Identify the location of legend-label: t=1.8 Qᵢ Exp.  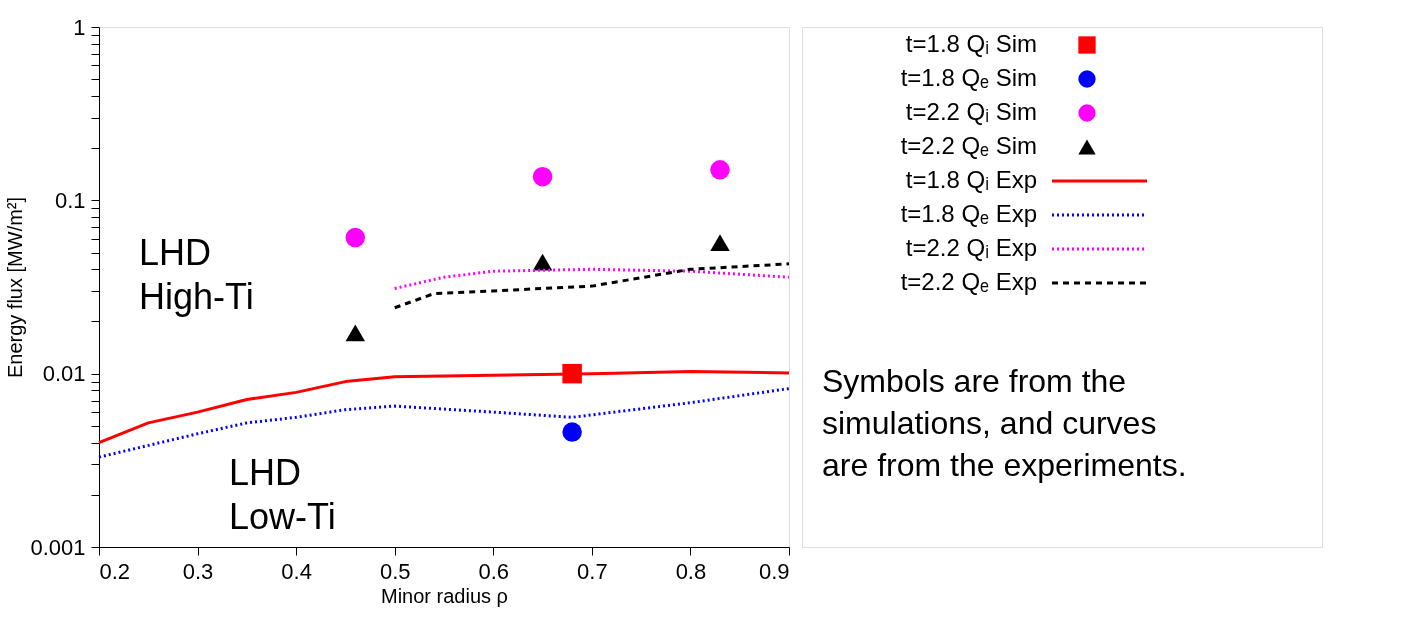
(971, 179).